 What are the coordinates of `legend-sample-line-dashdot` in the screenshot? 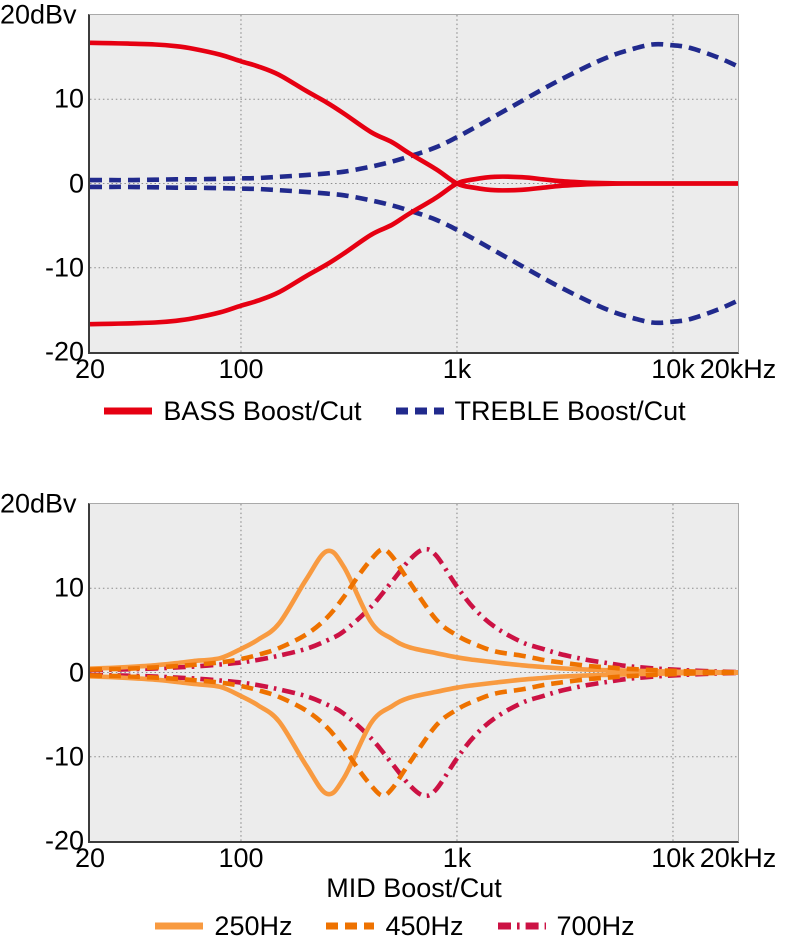 It's located at (521, 926).